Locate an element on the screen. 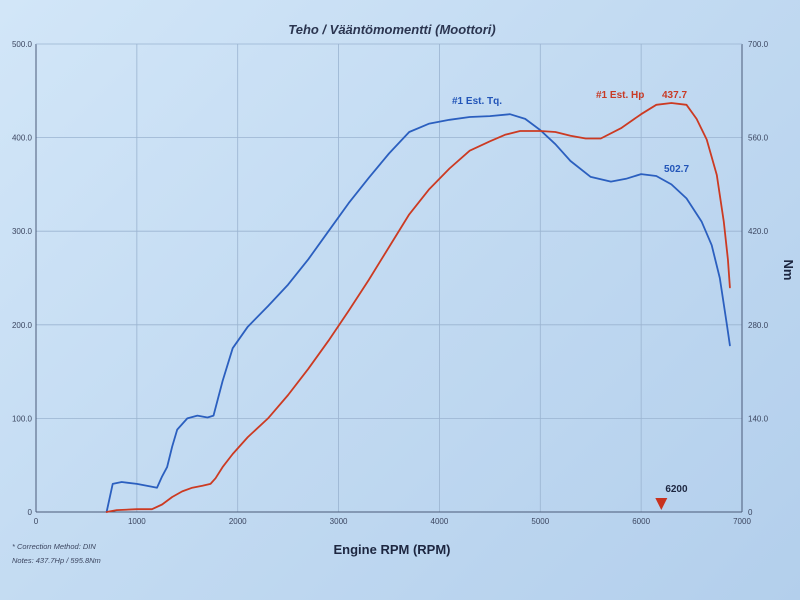 This screenshot has width=800, height=600. y-left-tick-label: 500.0 is located at coordinates (22, 44).